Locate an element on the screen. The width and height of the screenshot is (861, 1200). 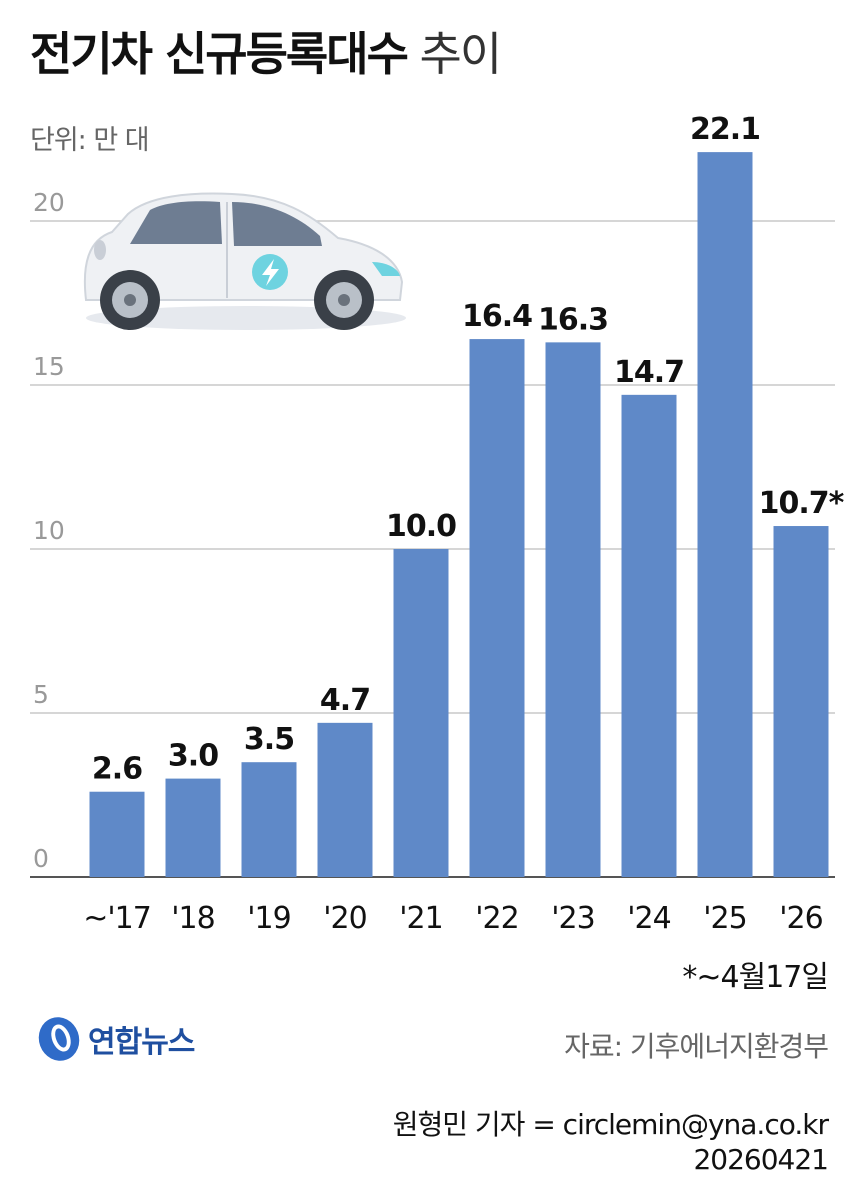
data-label: 22.1 is located at coordinates (725, 129).